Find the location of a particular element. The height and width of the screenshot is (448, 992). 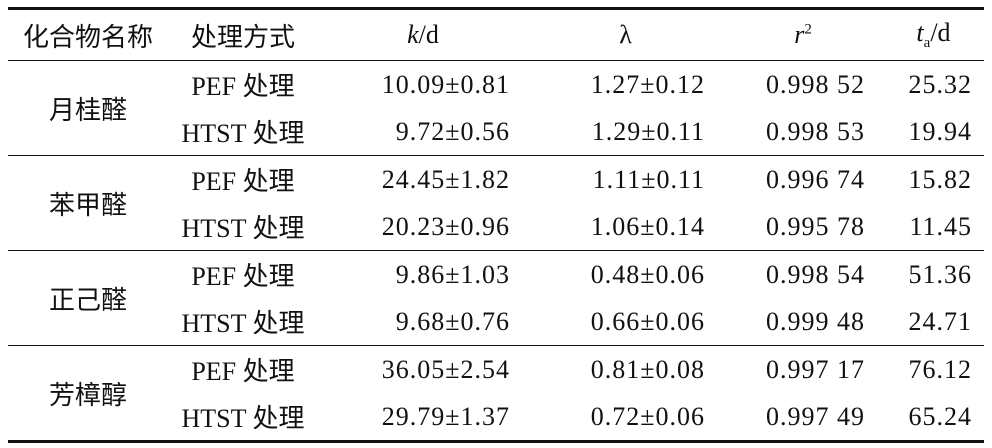

value-cell: 0.81±0.08 is located at coordinates (647, 369).